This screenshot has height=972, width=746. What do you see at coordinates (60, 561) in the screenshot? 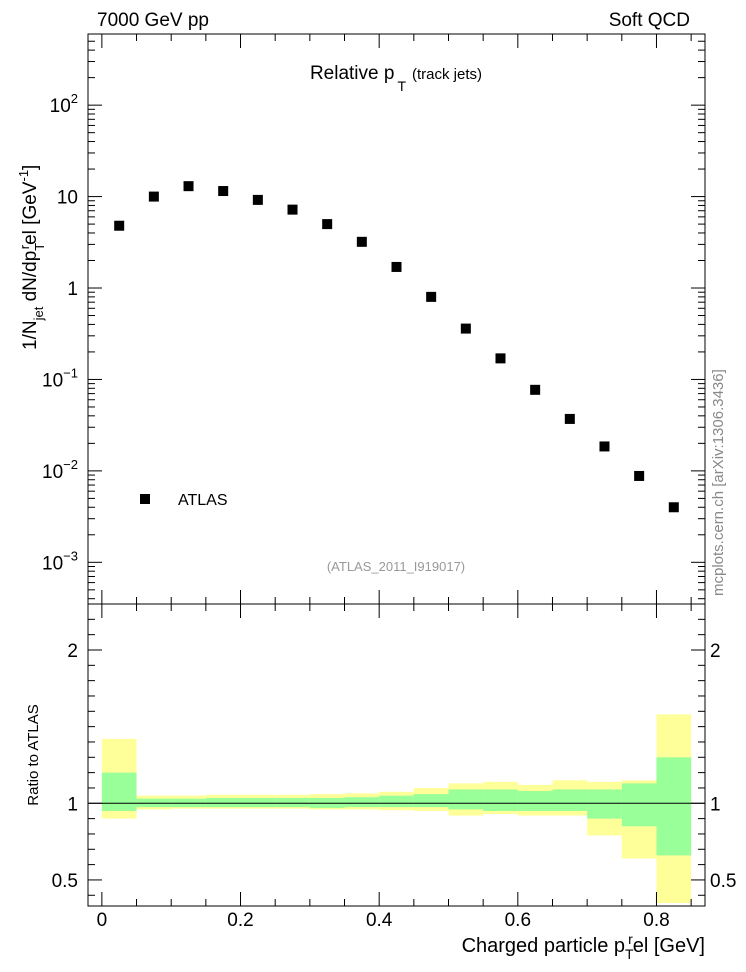
I see `main-y-tick-label: 10⁻³` at bounding box center [60, 561].